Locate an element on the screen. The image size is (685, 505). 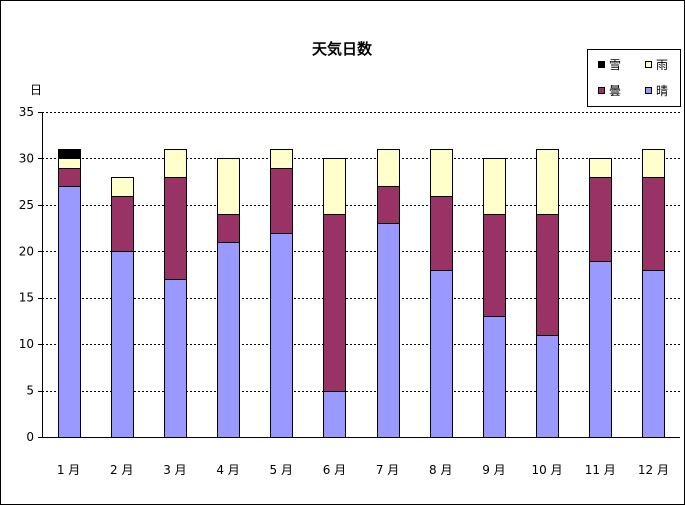
chart-title: 天気日数 is located at coordinates (342, 49).